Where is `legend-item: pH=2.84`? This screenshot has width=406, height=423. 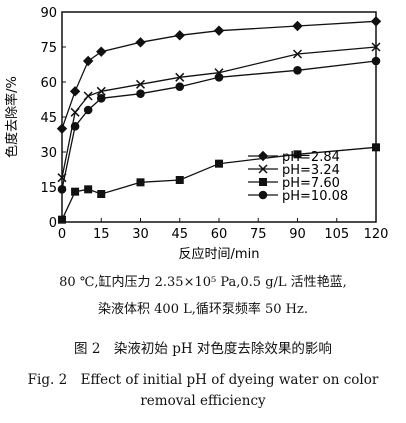 legend-item: pH=2.84 is located at coordinates (294, 157).